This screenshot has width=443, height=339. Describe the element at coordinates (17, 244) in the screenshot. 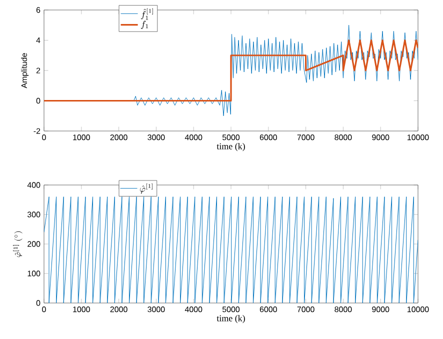

I see `y-axis-title: $\hat{\varphi}^{[1]}\ (^\circ)$` at that location.